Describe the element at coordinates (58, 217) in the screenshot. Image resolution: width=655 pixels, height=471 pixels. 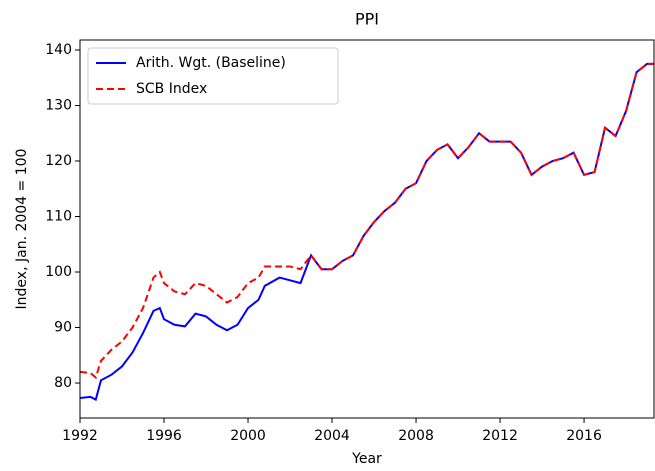
I see `y-tick-label: 110` at that location.